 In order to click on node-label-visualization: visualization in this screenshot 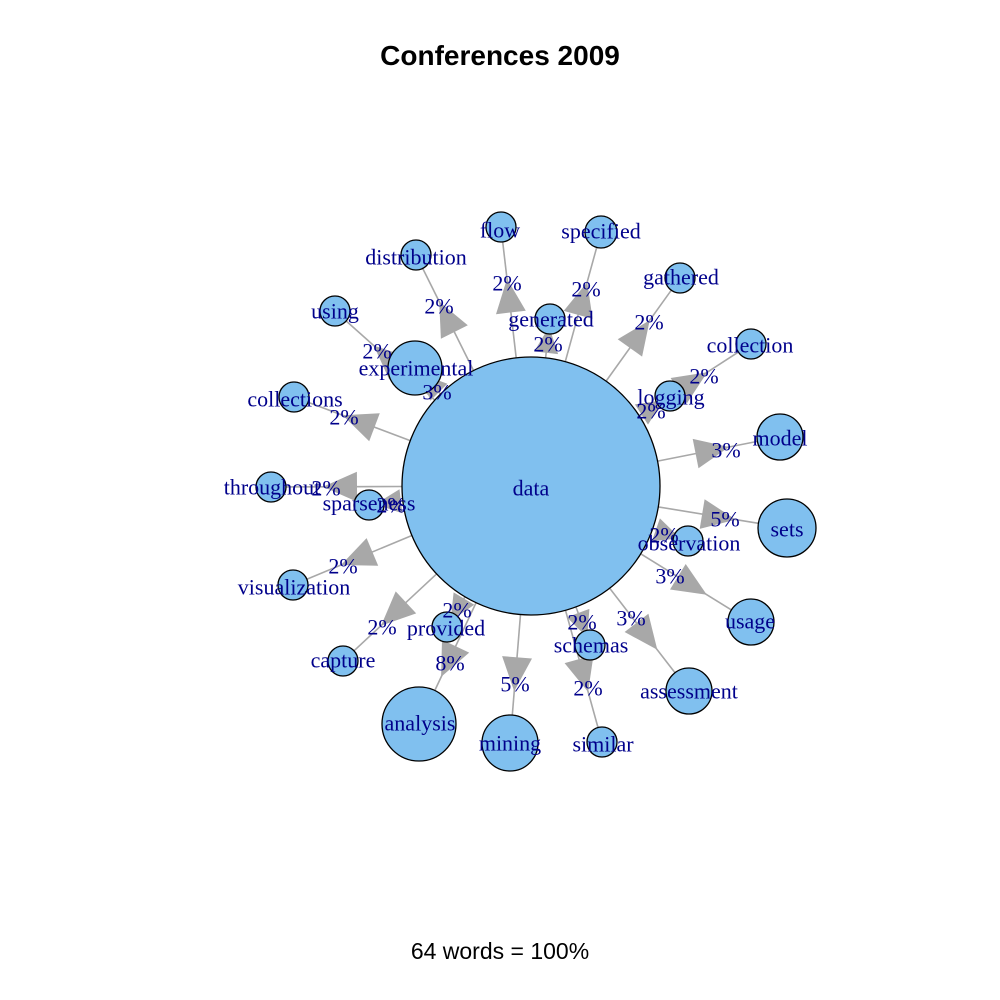, I will do `click(294, 587)`.